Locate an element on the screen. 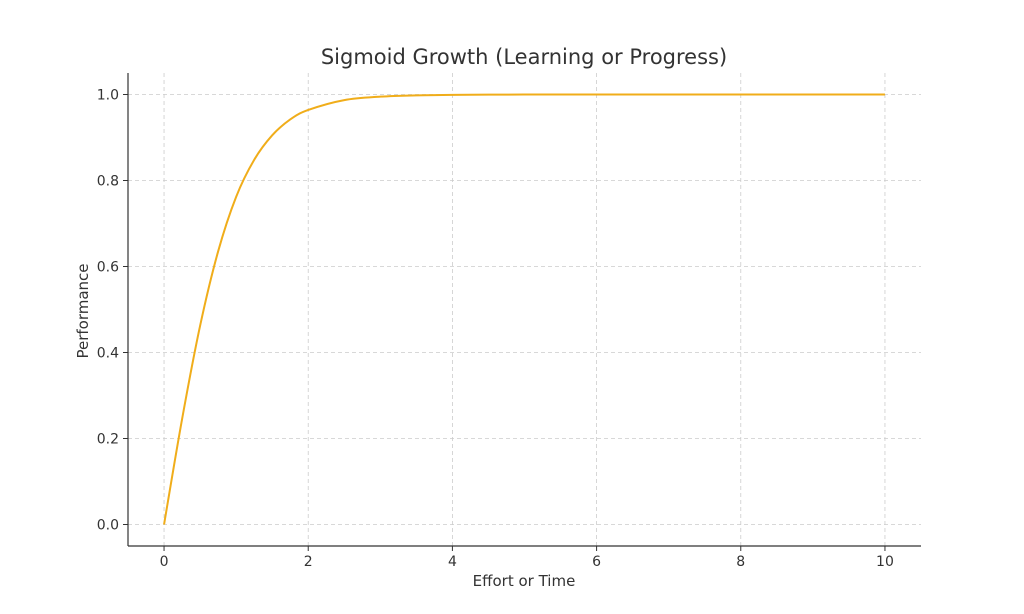 This screenshot has width=1024, height=614. y-tick-label-5: 1.0 is located at coordinates (108, 96).